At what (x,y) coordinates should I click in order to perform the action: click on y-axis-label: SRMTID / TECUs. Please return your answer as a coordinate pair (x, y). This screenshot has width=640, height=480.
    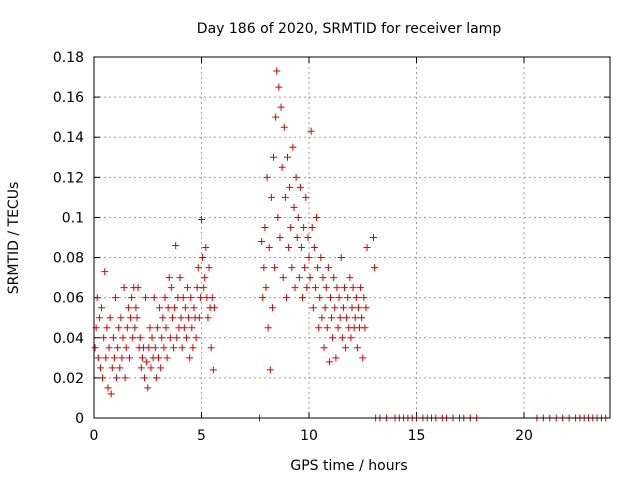
    Looking at the image, I should click on (14, 238).